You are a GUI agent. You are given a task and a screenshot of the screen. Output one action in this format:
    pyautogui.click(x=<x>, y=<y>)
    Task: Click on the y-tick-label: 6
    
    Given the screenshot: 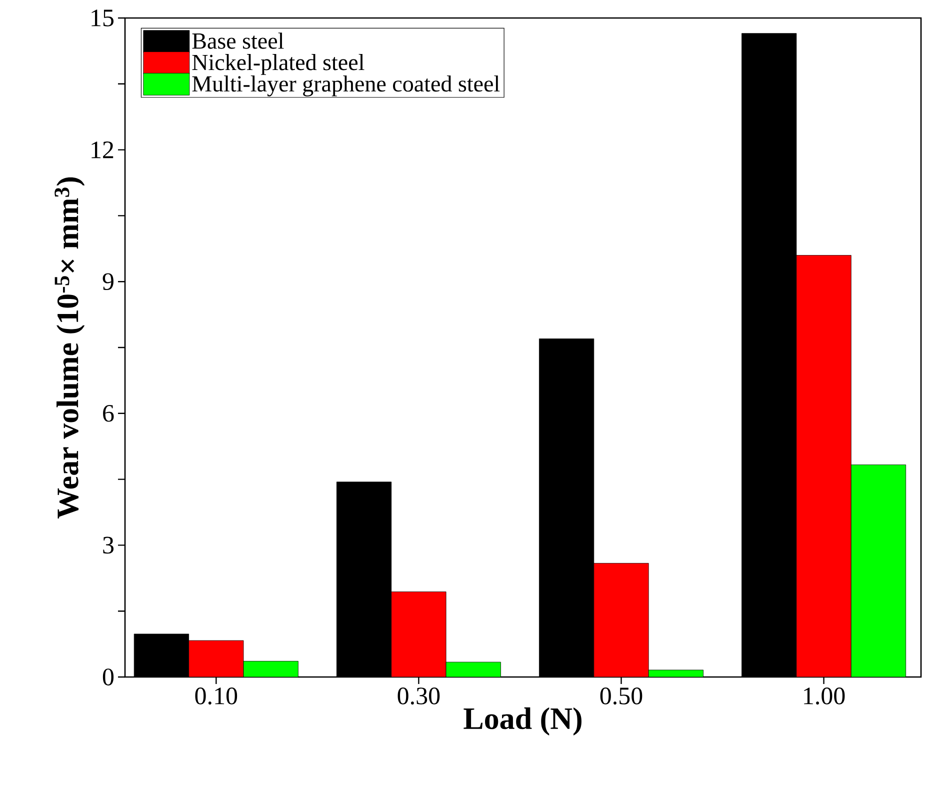 What is the action you would take?
    pyautogui.click(x=108, y=413)
    